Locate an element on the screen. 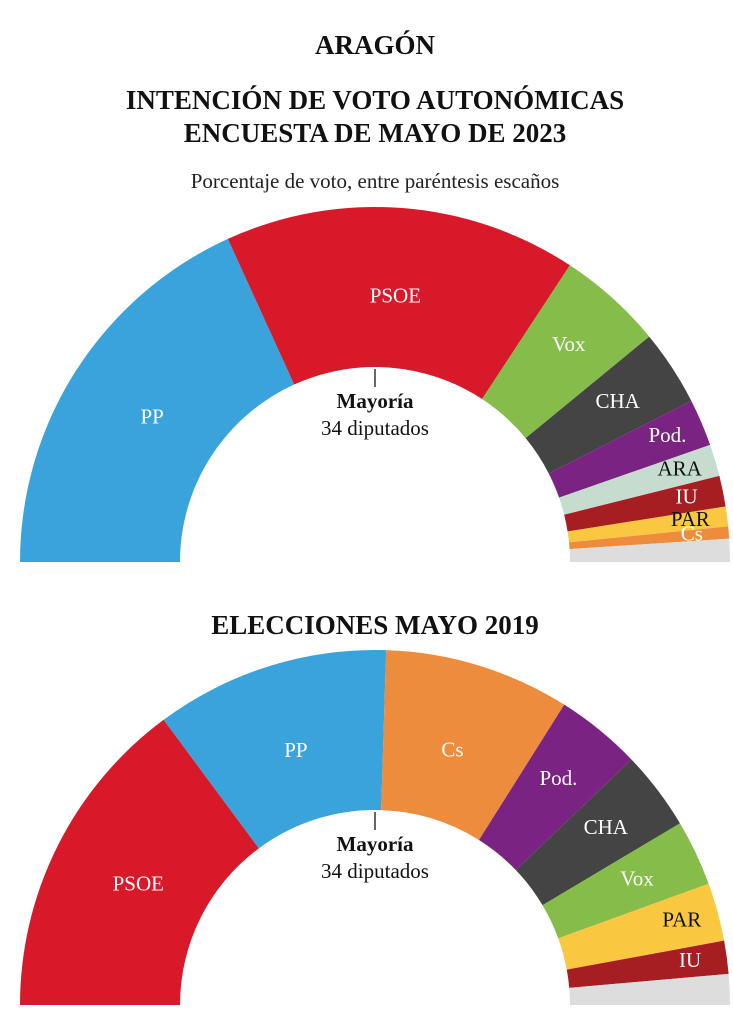 Image resolution: width=733 pixels, height=1024 pixels. segment-label: ARA is located at coordinates (679, 469).